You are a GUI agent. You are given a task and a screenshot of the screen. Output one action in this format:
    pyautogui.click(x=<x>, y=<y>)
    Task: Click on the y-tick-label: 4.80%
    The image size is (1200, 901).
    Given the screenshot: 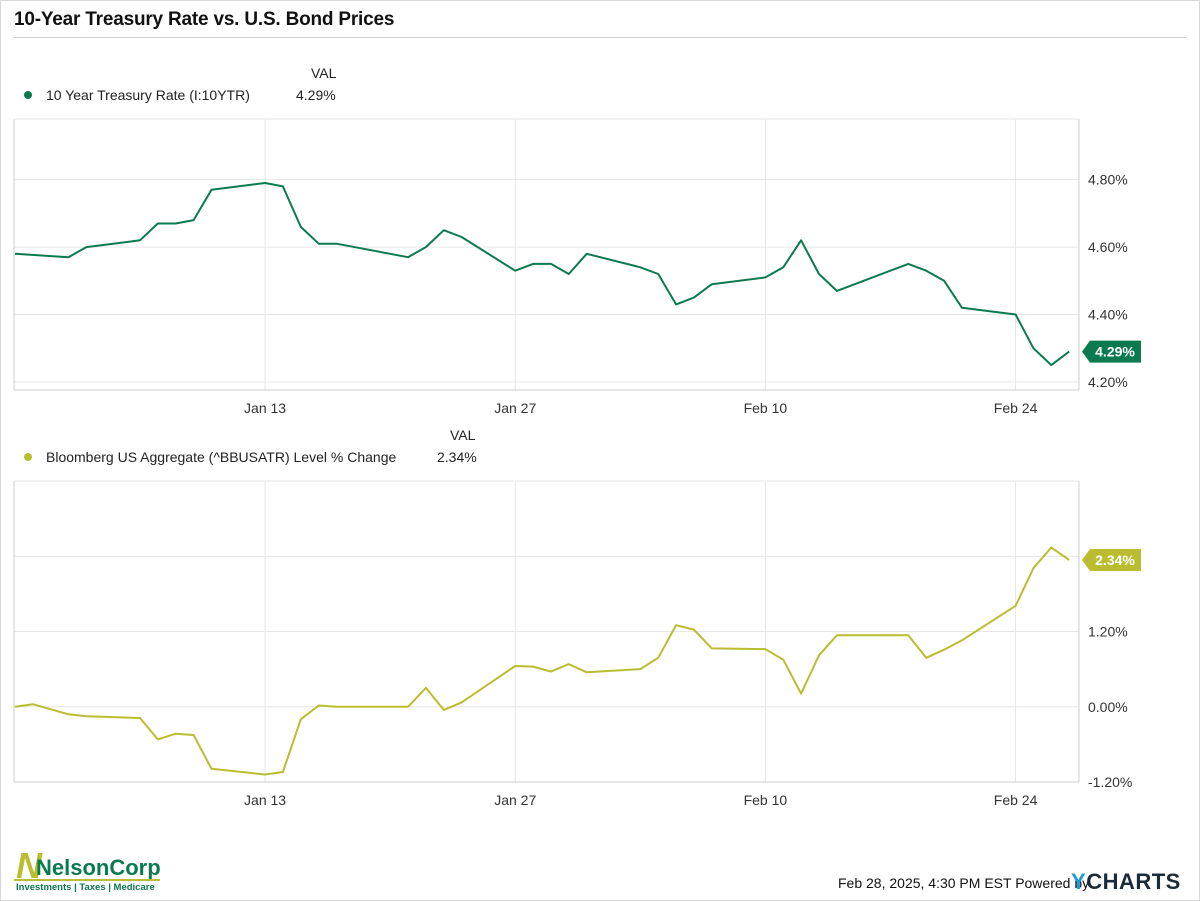 What is the action you would take?
    pyautogui.click(x=1108, y=180)
    